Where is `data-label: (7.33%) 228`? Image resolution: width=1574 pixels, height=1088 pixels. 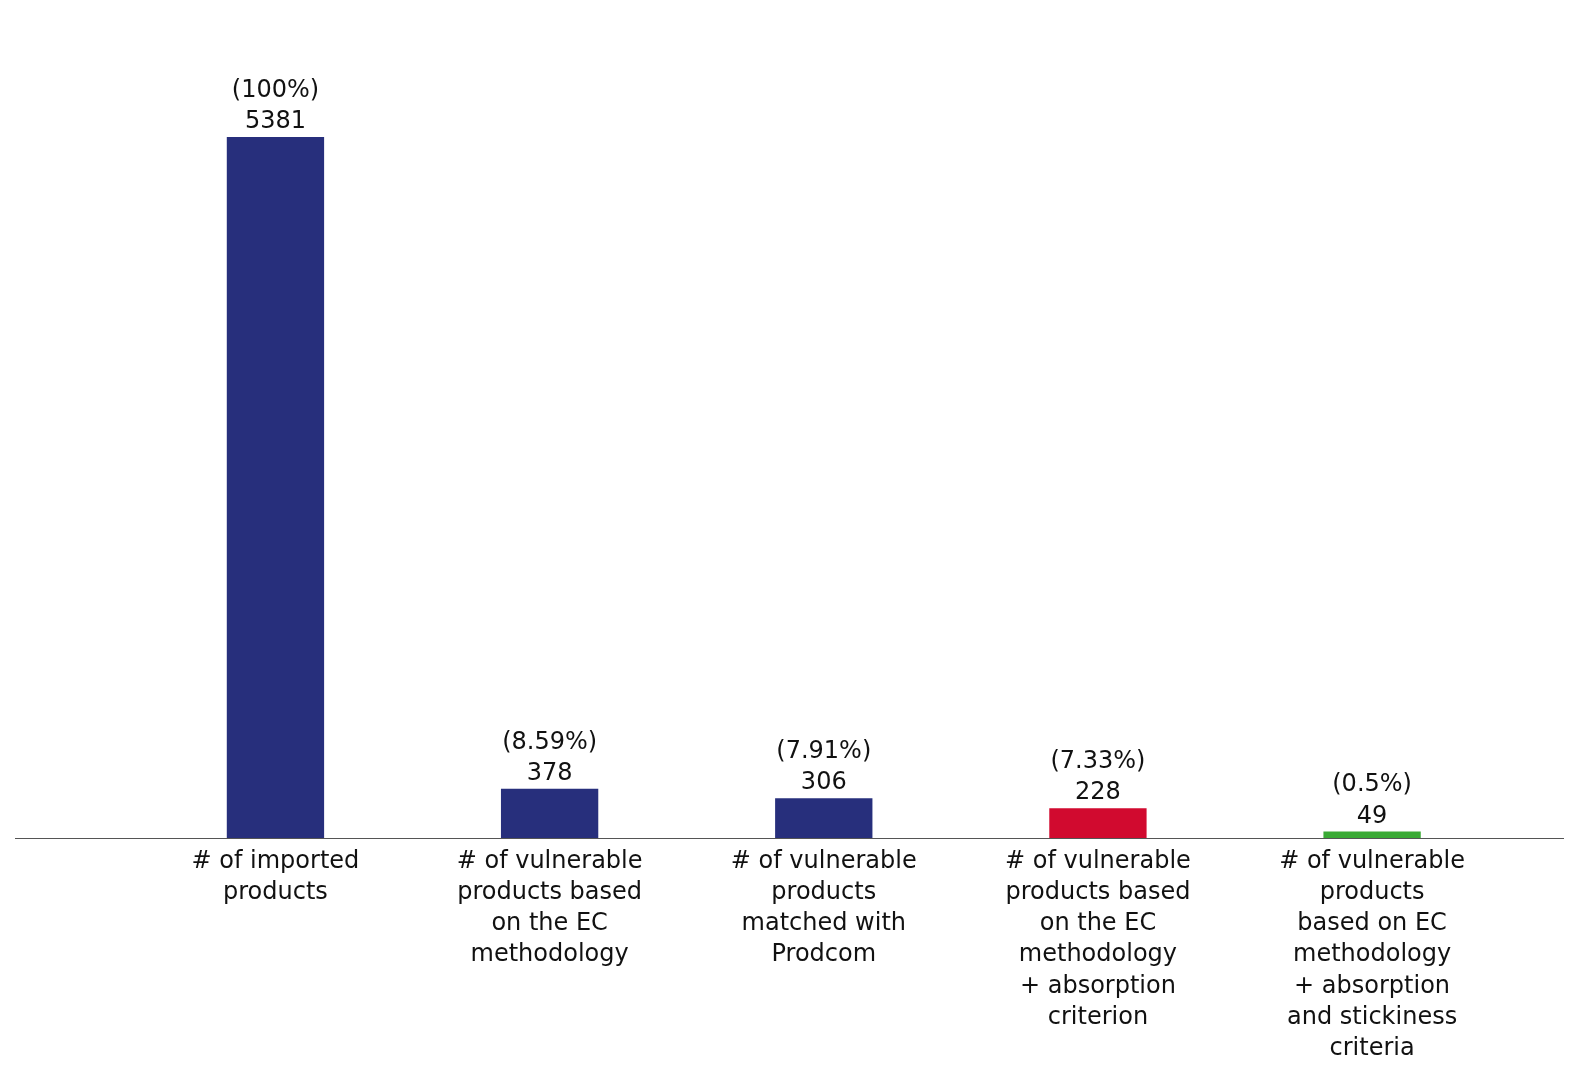 data-label: (7.33%) 228 is located at coordinates (1098, 776).